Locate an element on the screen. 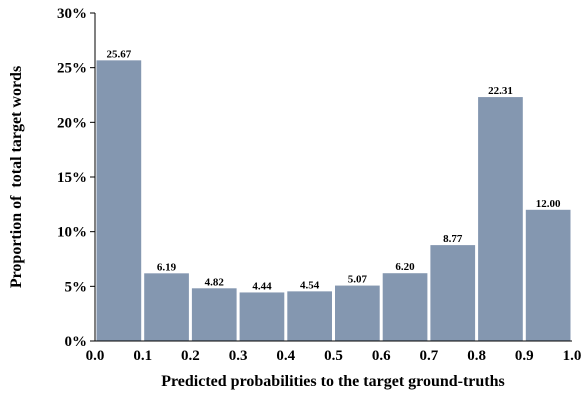  value-label: 4.44 is located at coordinates (262, 286).